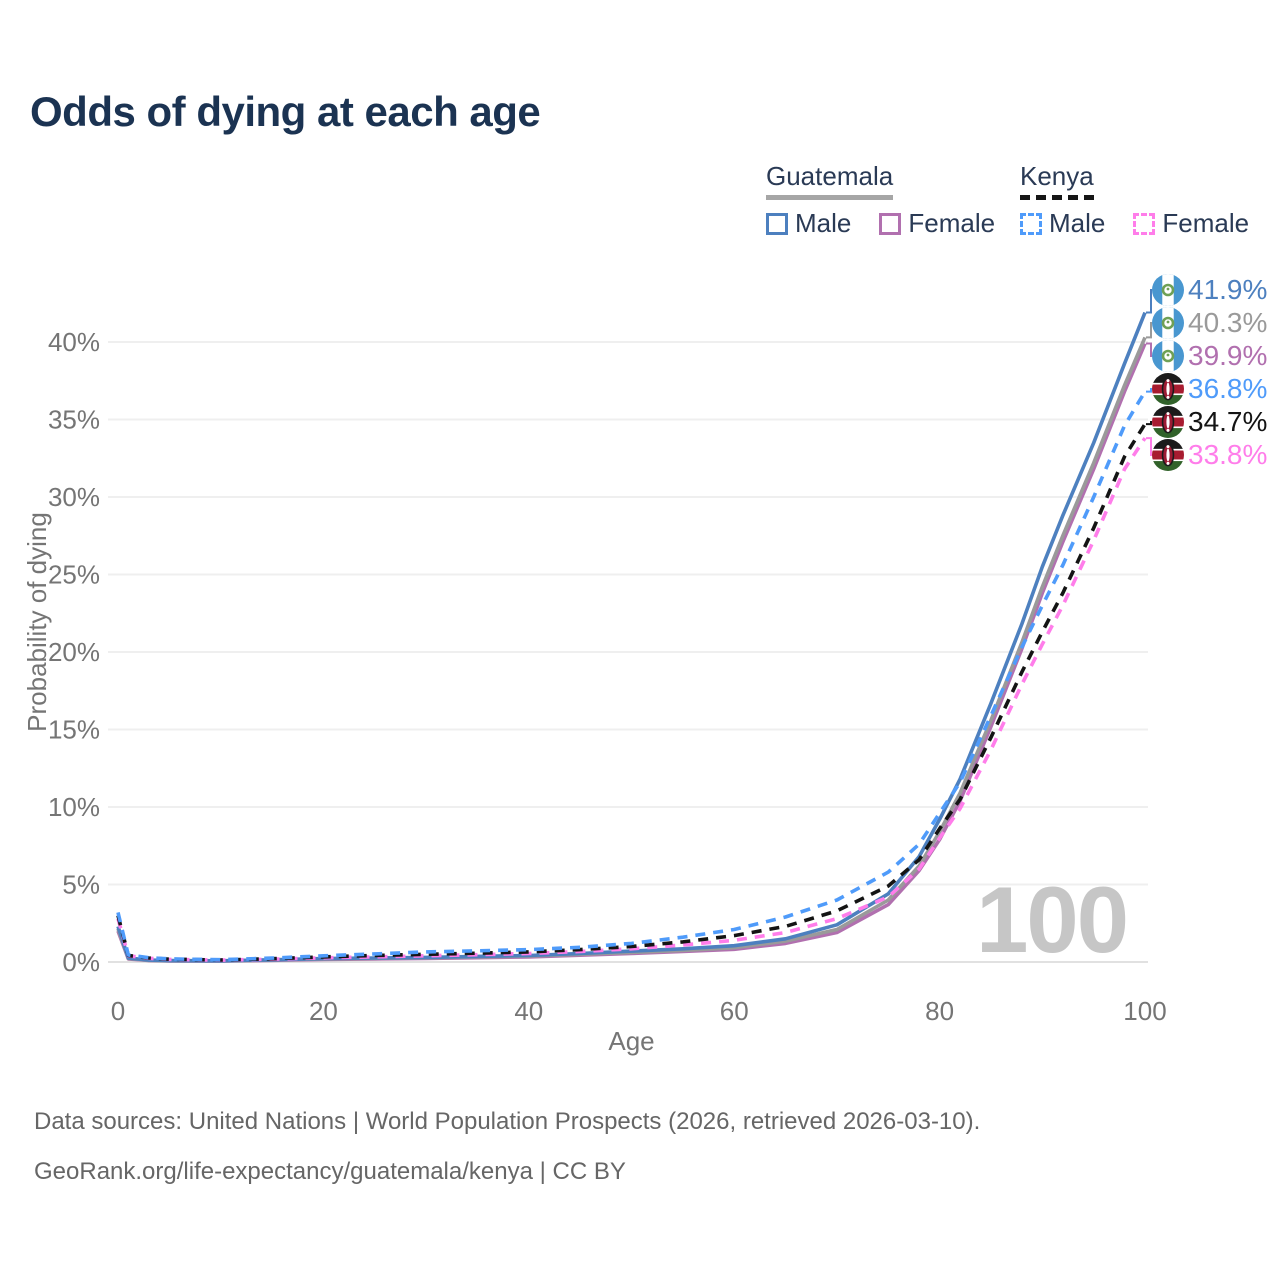 The height and width of the screenshot is (1280, 1280). What do you see at coordinates (1031, 223) in the screenshot?
I see `kenya-male-swatch-icon` at bounding box center [1031, 223].